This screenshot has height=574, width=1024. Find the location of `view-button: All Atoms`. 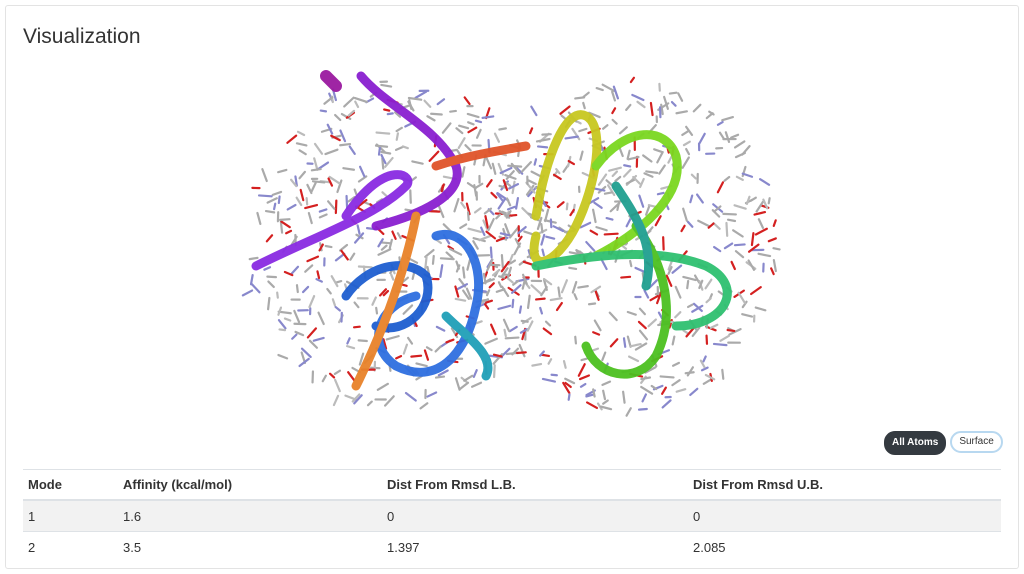

view-button: All Atoms is located at coordinates (915, 443).